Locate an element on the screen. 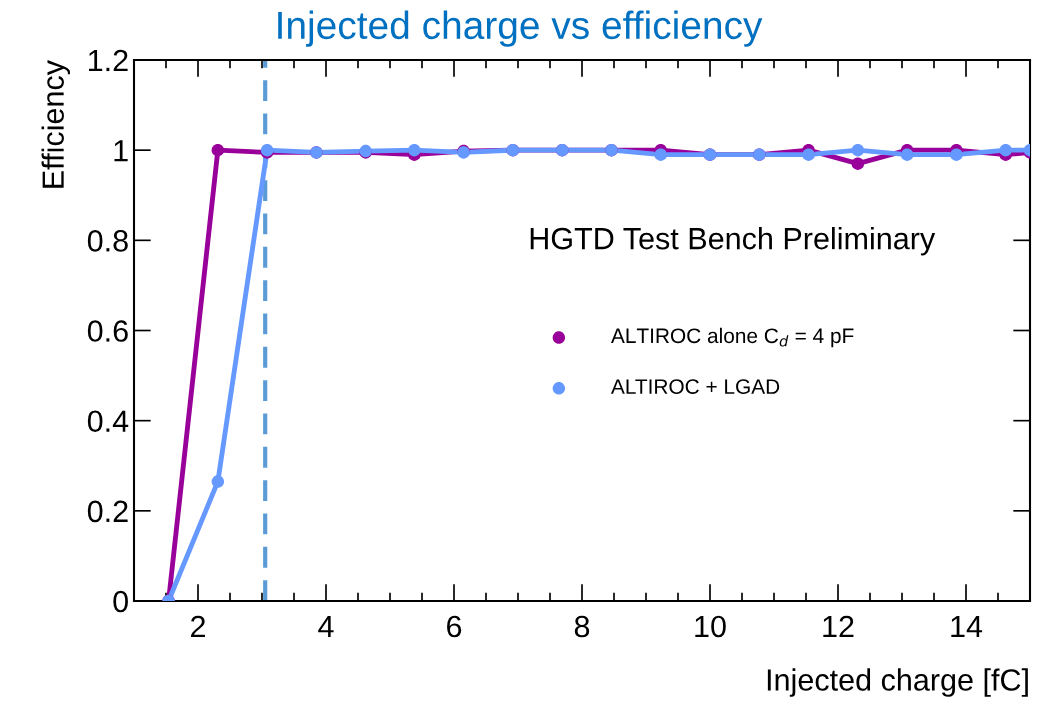  x-tick-label: 12 is located at coordinates (838, 626).